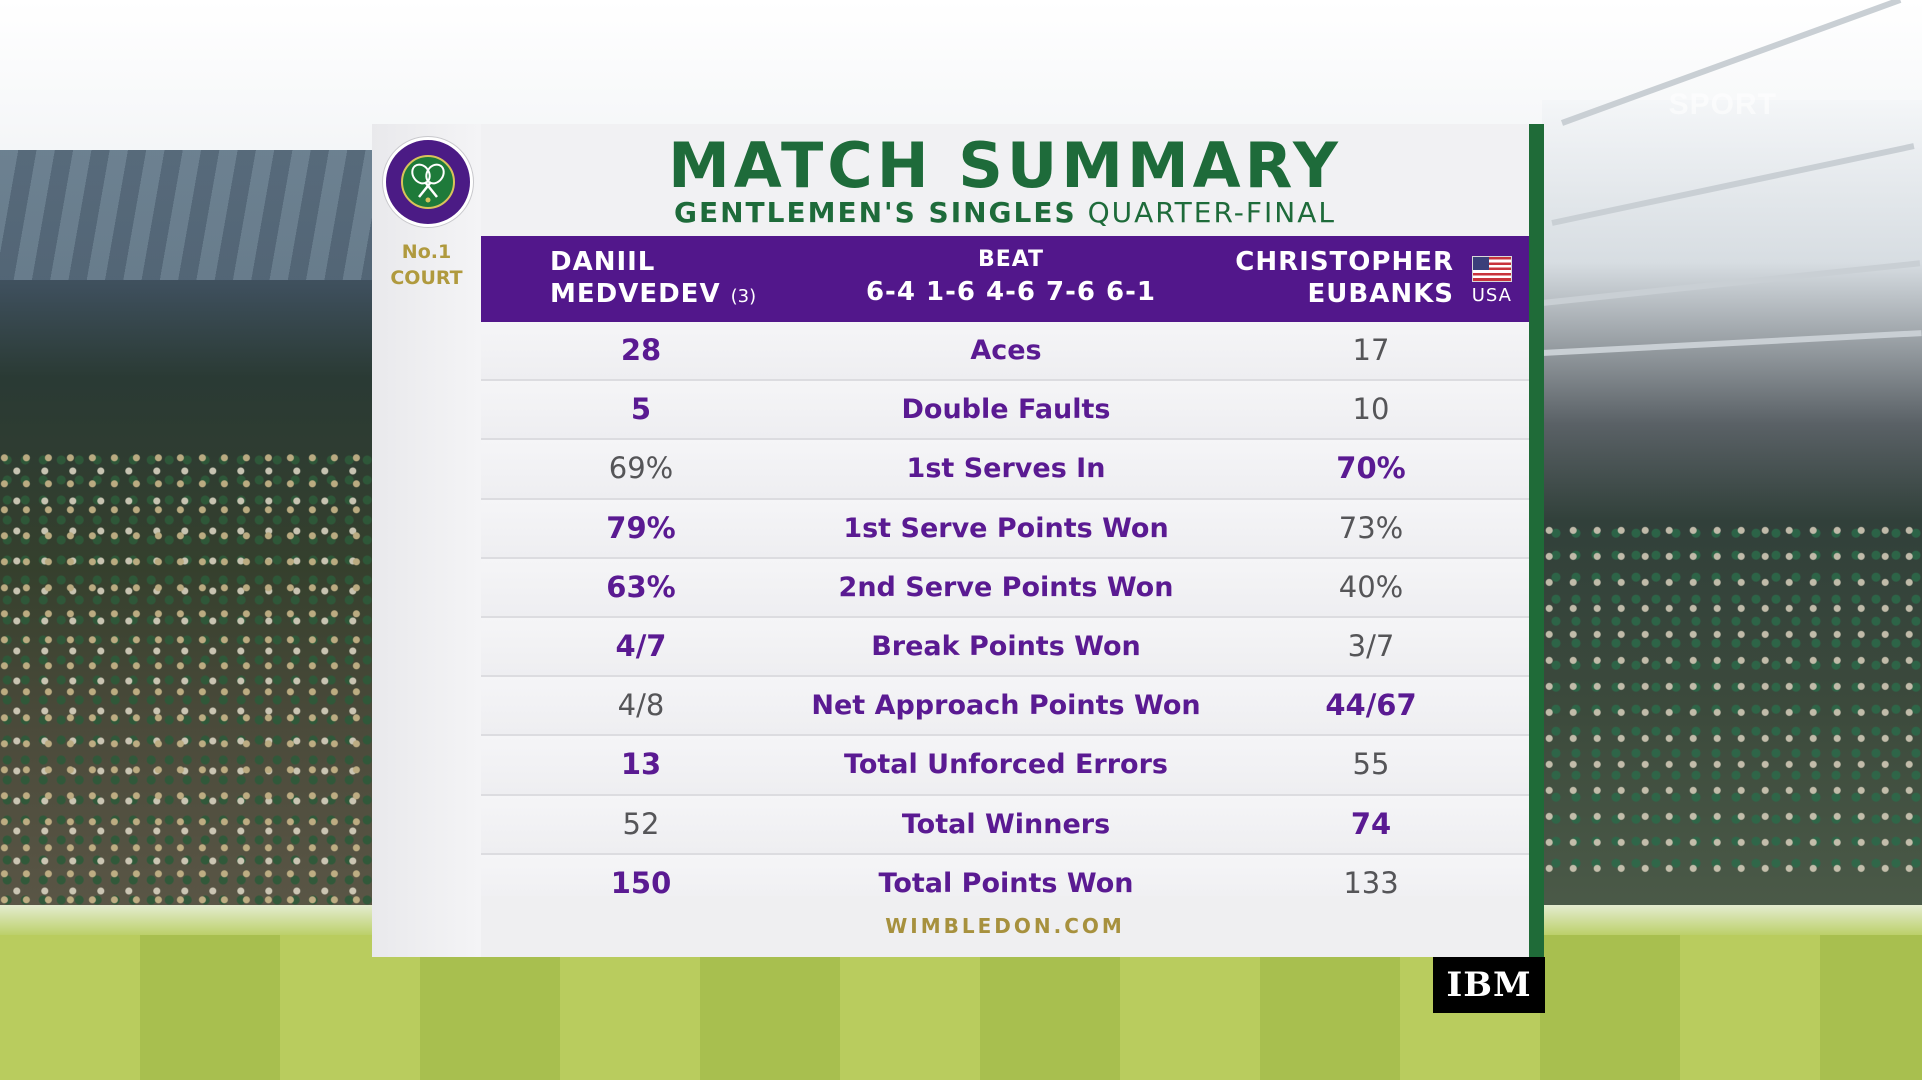 This screenshot has height=1080, width=1922. What do you see at coordinates (1211, 212) in the screenshot?
I see `round-name: QUARTER-FINAL` at bounding box center [1211, 212].